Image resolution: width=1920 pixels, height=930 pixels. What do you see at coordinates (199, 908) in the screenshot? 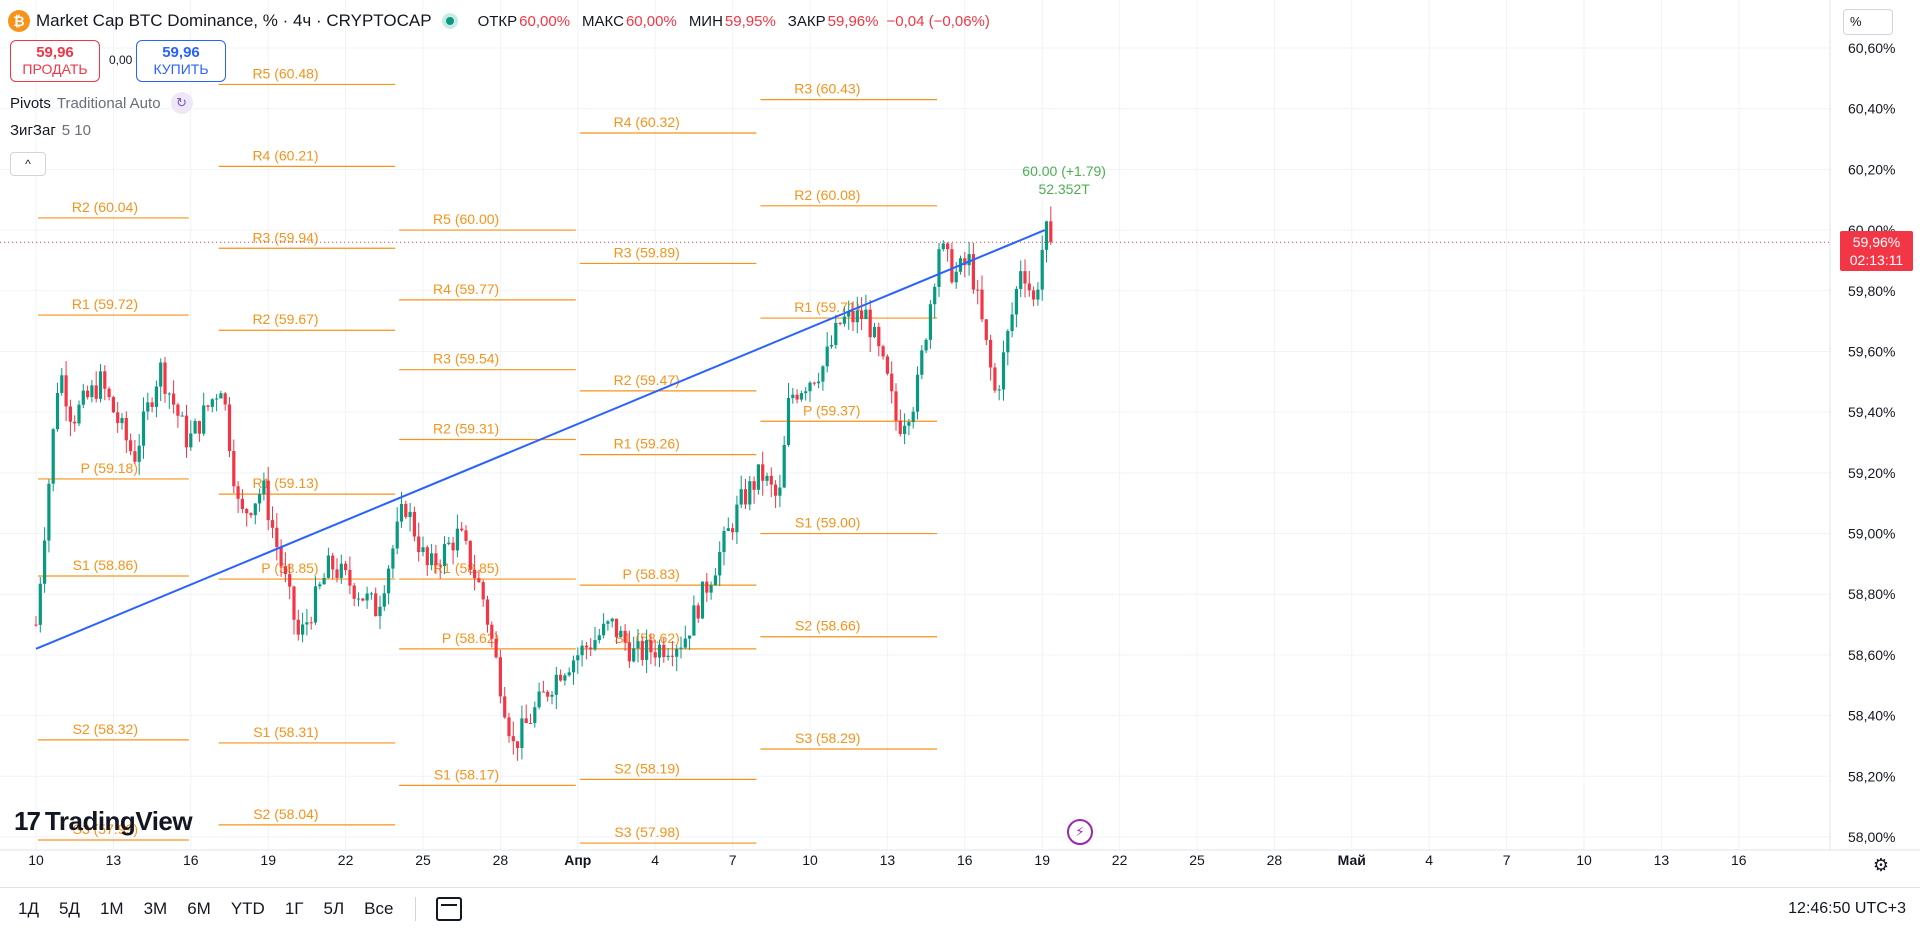
I see `range-6m-button: 6М` at bounding box center [199, 908].